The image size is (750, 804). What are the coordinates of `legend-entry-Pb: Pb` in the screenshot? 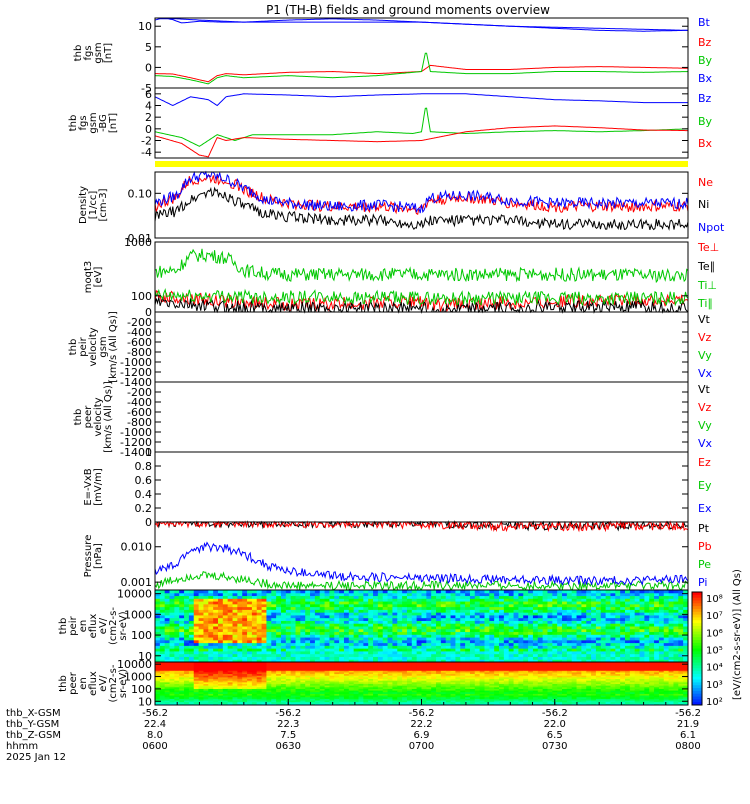 It's located at (705, 546).